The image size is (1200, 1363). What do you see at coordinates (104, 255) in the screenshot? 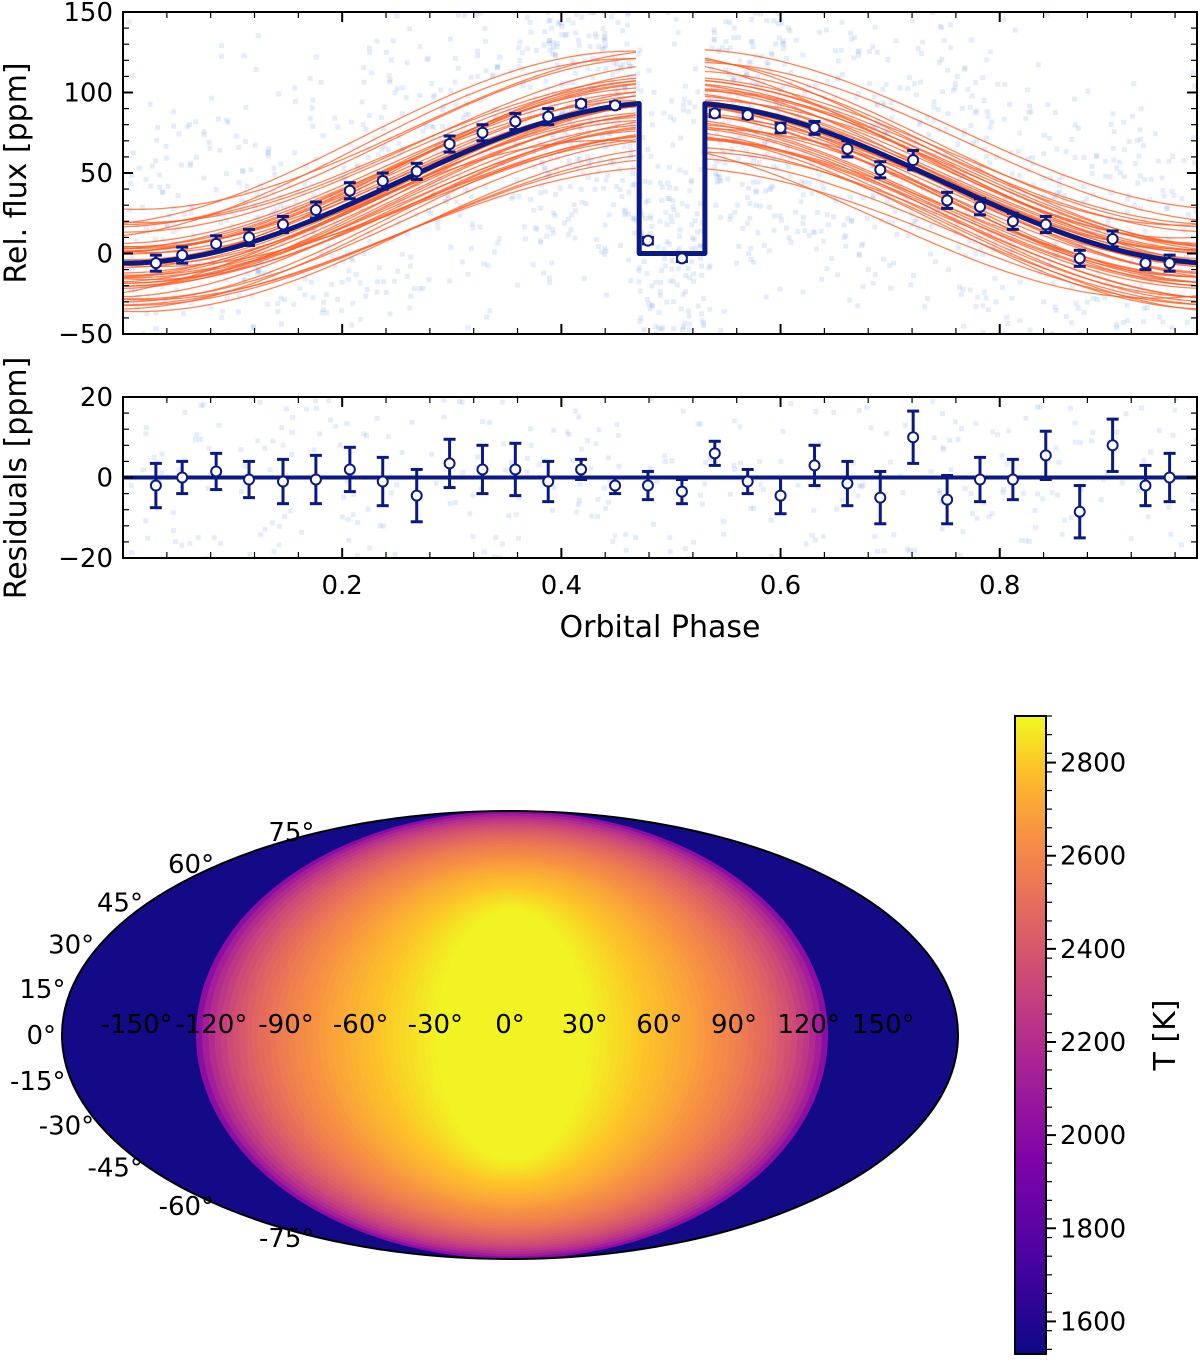
I see `y-tick-label: 0` at bounding box center [104, 255].